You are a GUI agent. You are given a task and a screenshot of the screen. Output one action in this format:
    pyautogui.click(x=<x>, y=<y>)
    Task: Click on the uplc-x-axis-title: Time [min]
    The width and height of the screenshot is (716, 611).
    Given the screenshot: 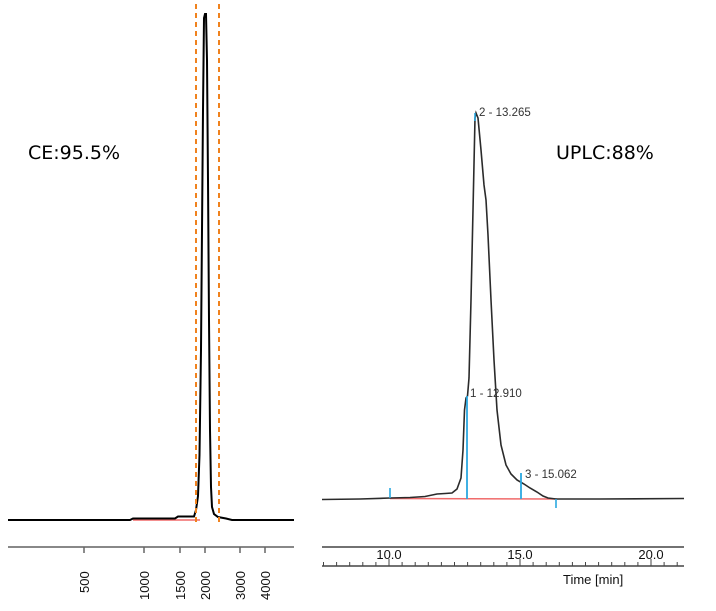 What is the action you would take?
    pyautogui.click(x=593, y=579)
    